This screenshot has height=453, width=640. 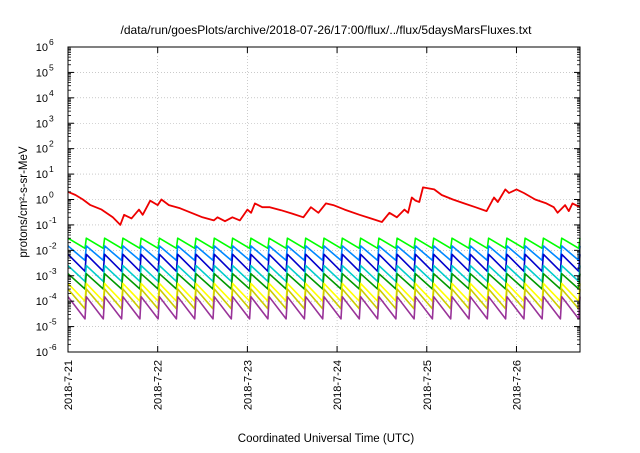 I want to click on y-axis-label: protons/cm²-s-sr-MeV, so click(x=24, y=202).